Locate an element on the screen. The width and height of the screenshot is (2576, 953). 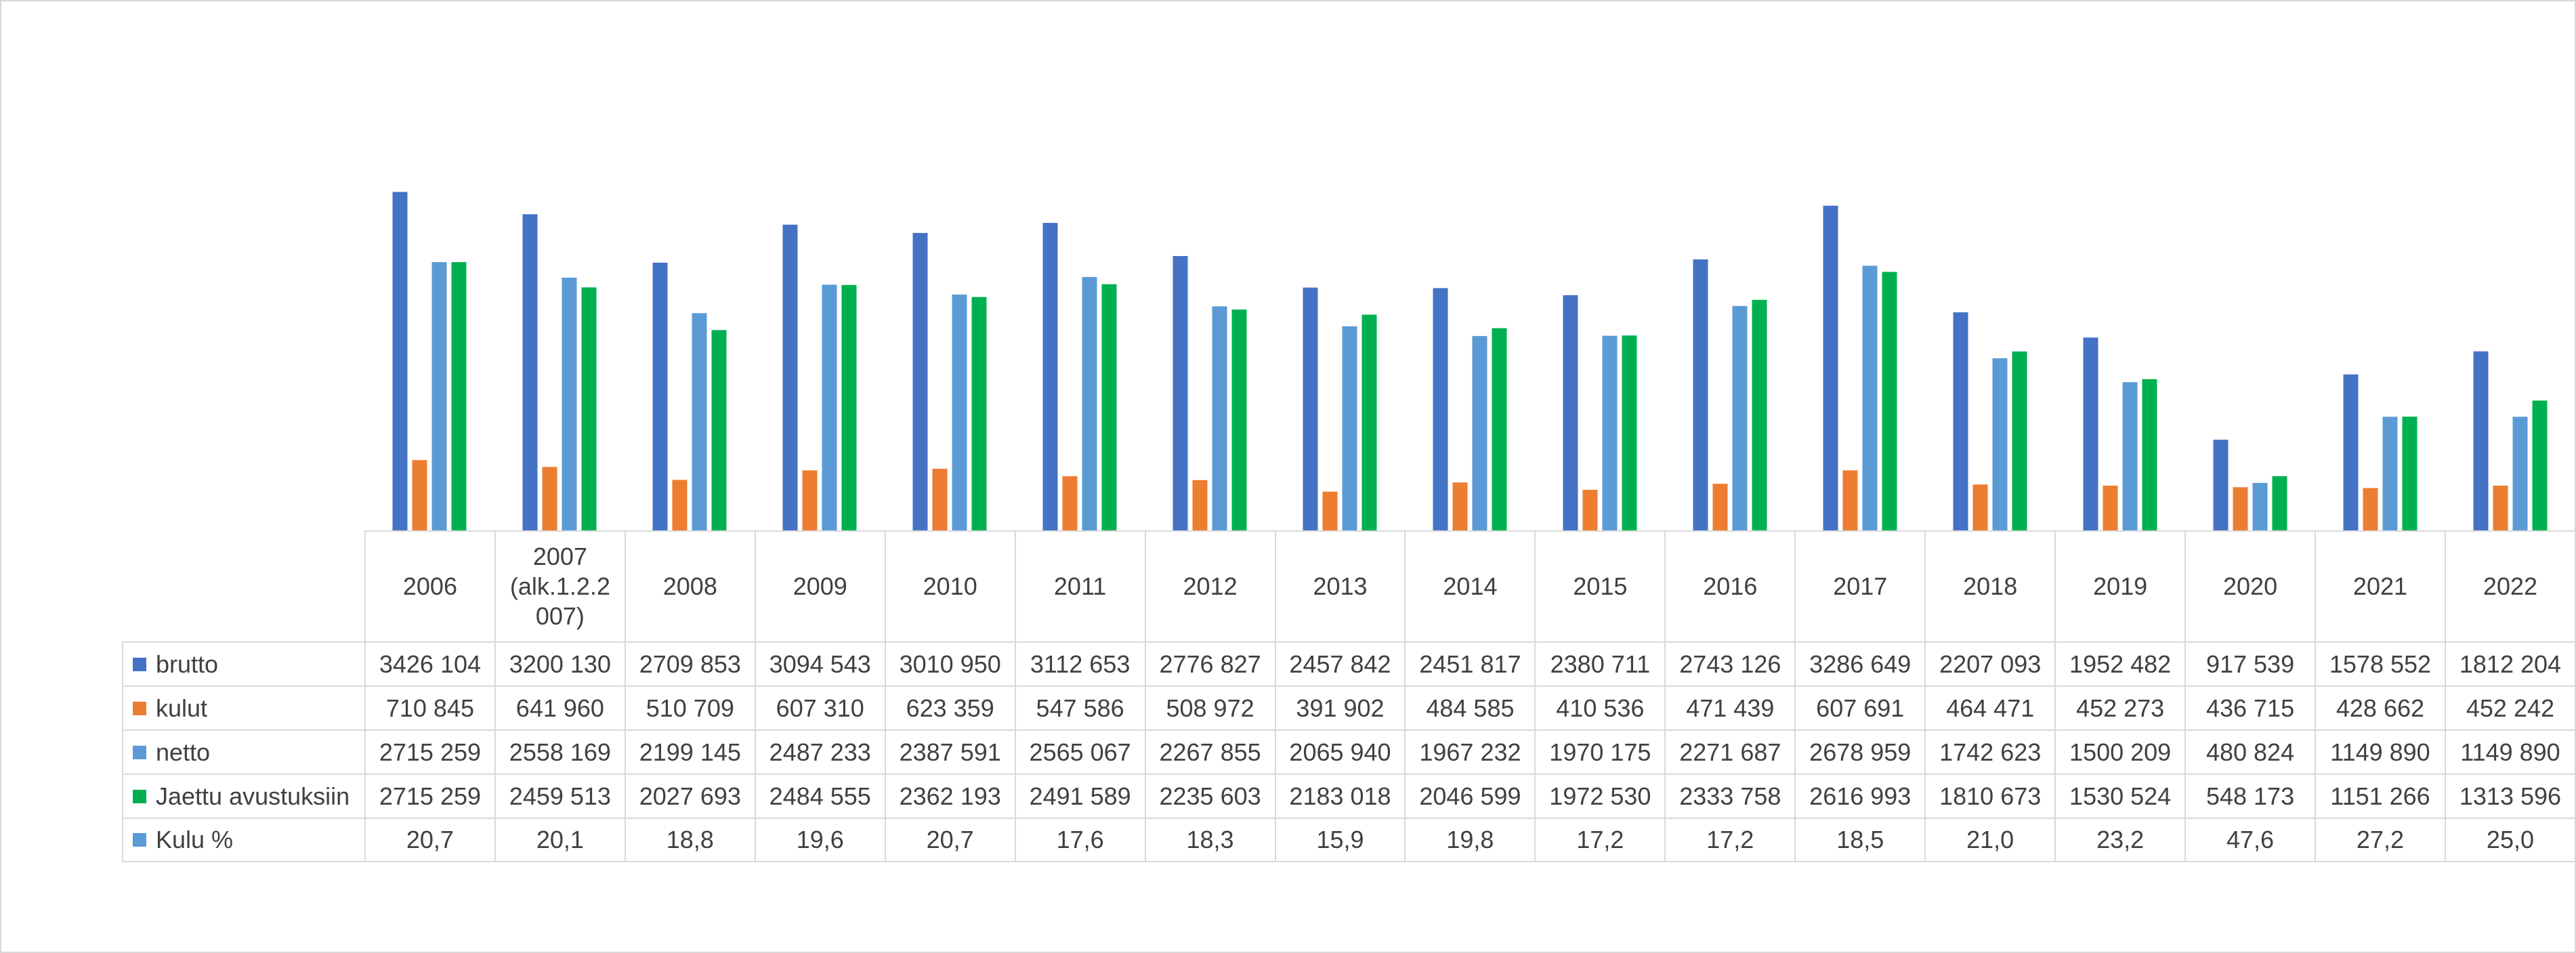
data-label: 710 845 is located at coordinates (430, 708).